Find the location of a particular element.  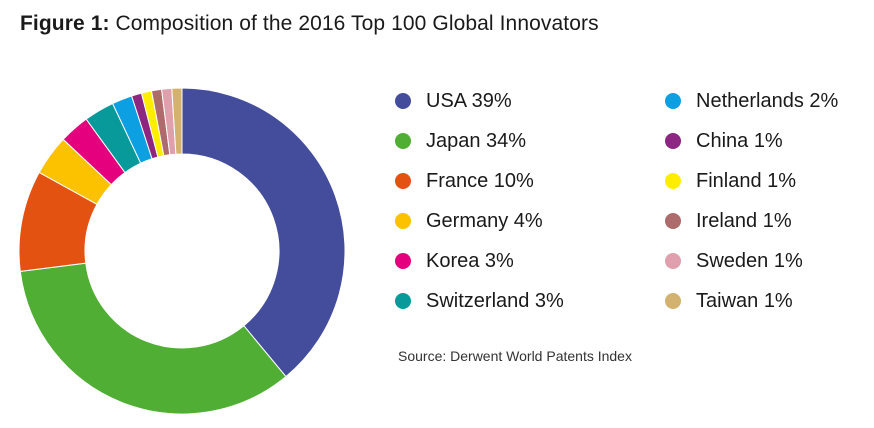

legend-item-finland: Finland 1% is located at coordinates (730, 181).